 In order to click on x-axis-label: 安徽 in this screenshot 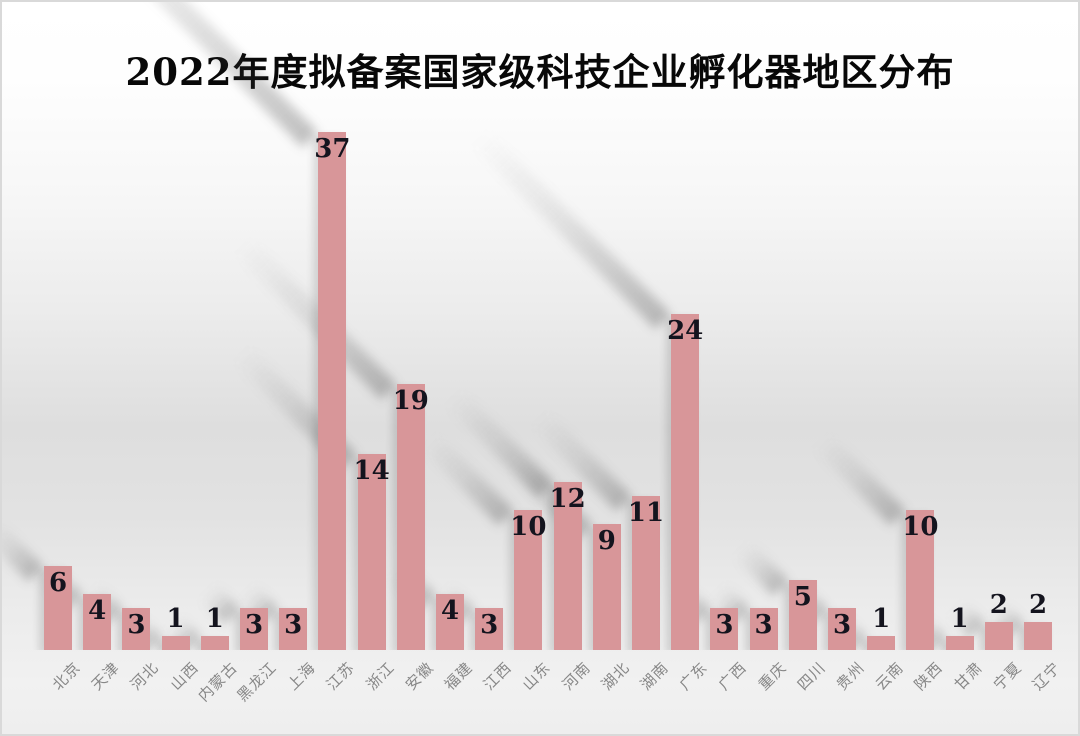, I will do `click(419, 676)`.